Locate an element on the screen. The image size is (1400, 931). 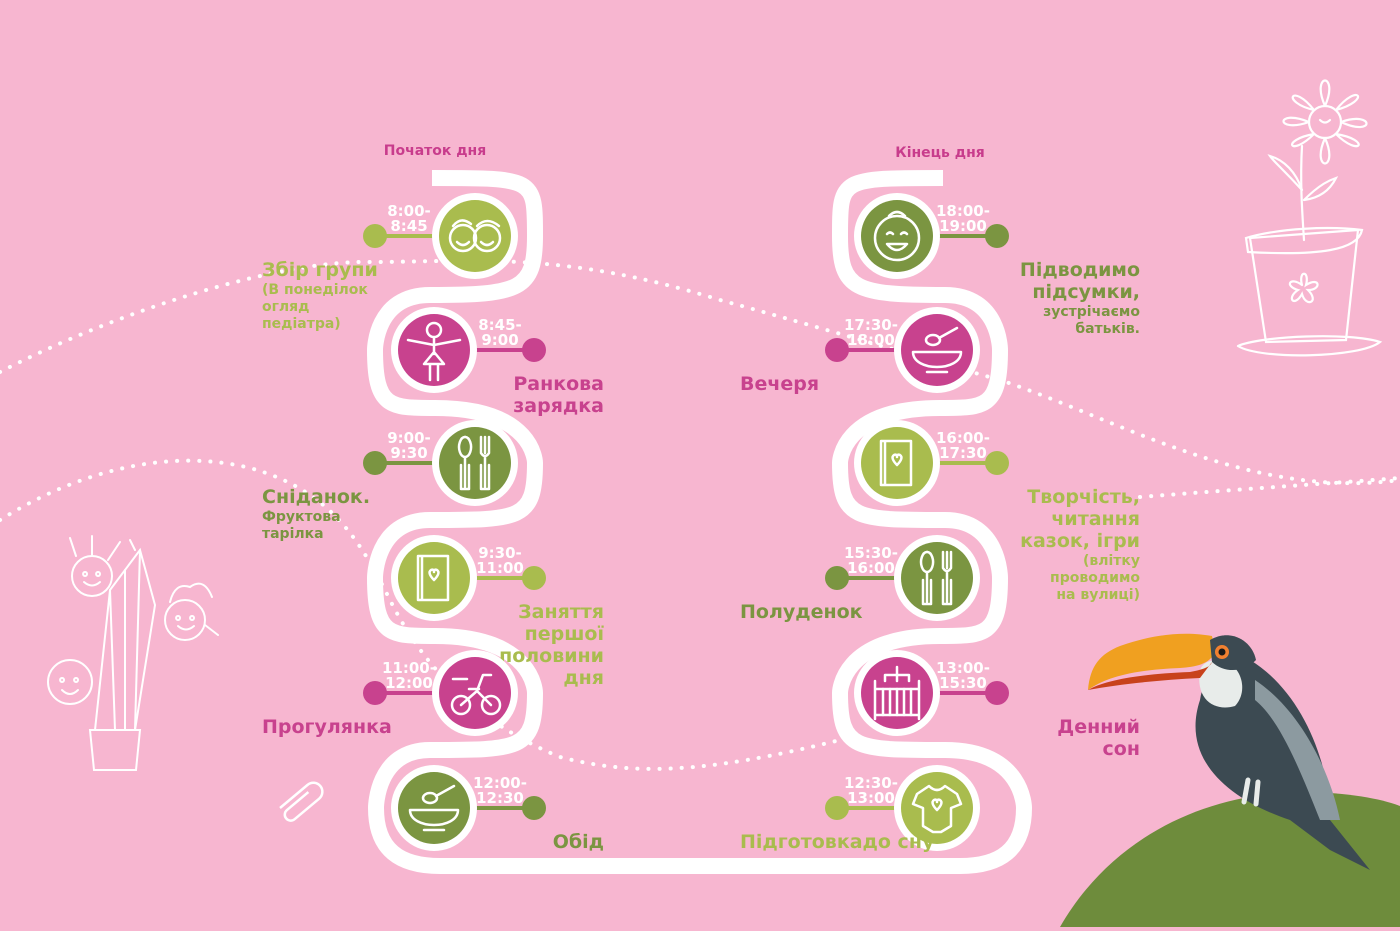
activity-note: педіатра) is located at coordinates (301, 324).